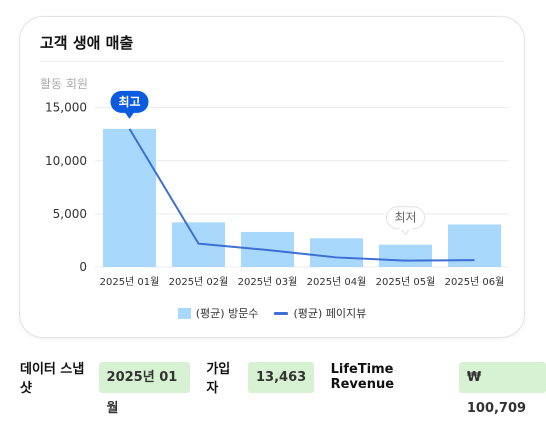  What do you see at coordinates (272, 313) in the screenshot?
I see `chart-legend: (평균) 방문수 (평균) 페이지뷰` at bounding box center [272, 313].